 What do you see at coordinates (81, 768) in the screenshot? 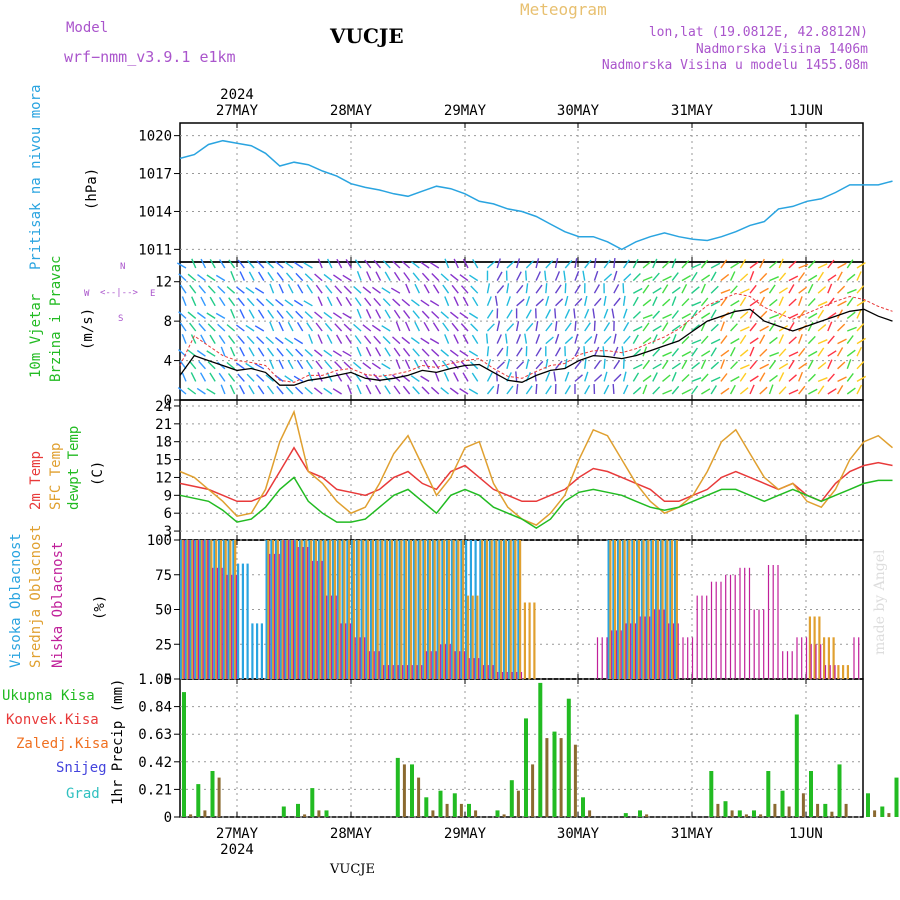
I see `legend-snow: Snijeg` at bounding box center [81, 768].